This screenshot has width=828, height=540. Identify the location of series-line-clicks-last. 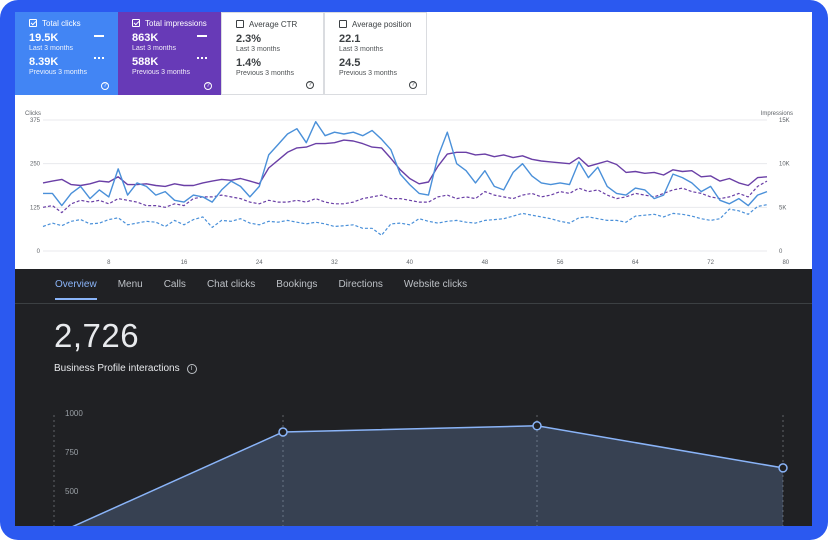
(405, 164).